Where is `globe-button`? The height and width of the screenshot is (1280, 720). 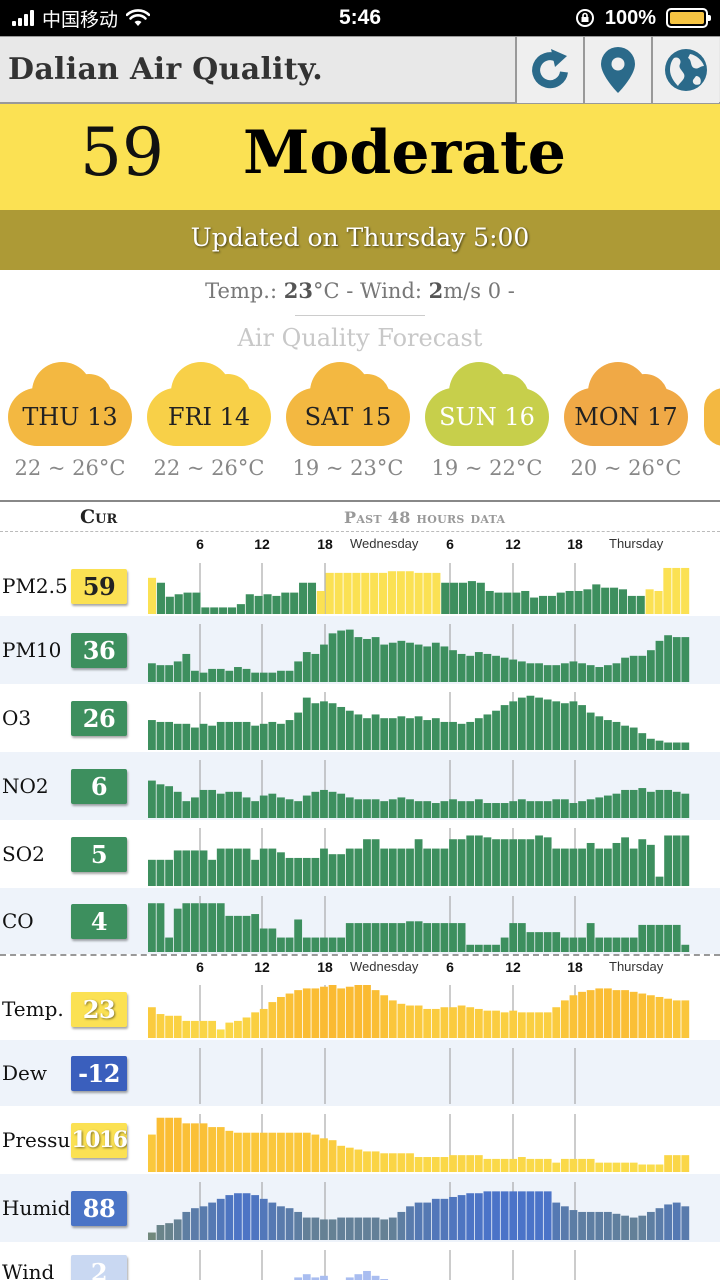 globe-button is located at coordinates (685, 70).